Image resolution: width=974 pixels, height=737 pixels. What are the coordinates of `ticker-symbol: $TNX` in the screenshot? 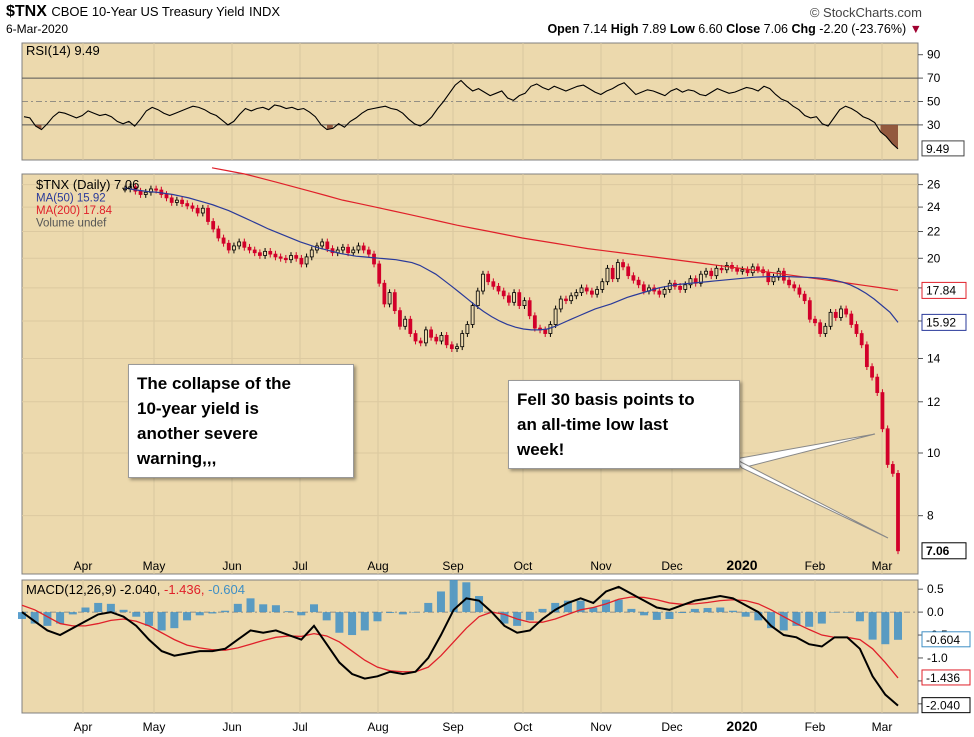 It's located at (26, 11).